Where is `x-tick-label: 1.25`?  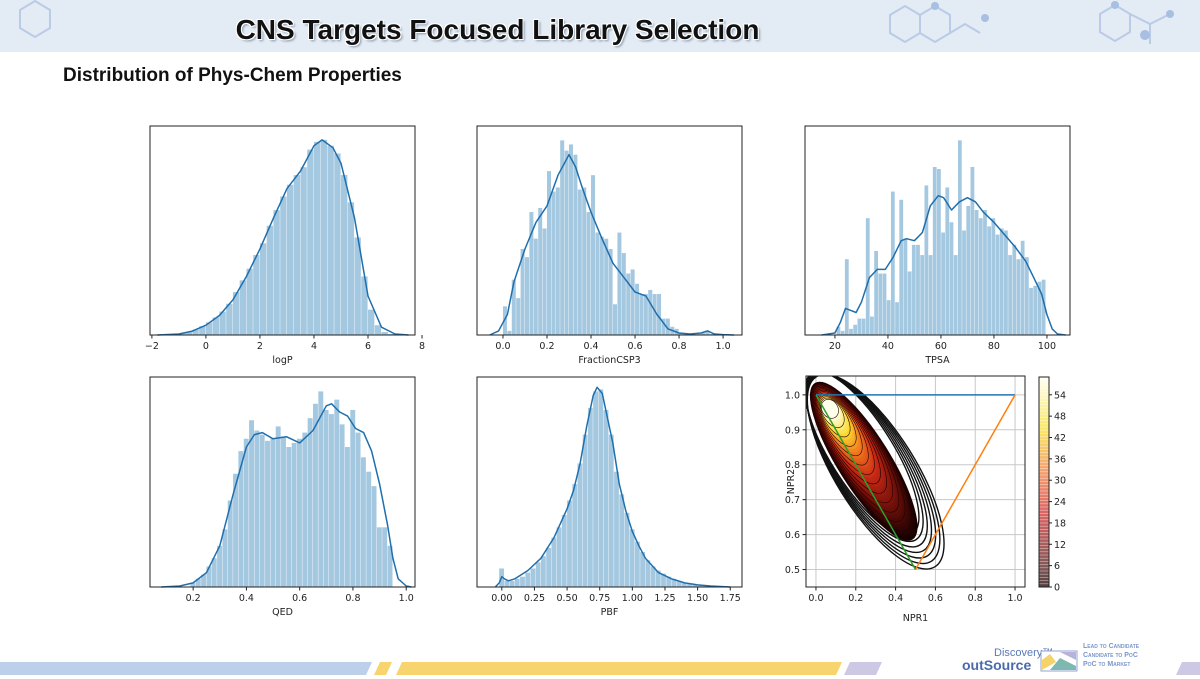
x-tick-label: 1.25 is located at coordinates (664, 598).